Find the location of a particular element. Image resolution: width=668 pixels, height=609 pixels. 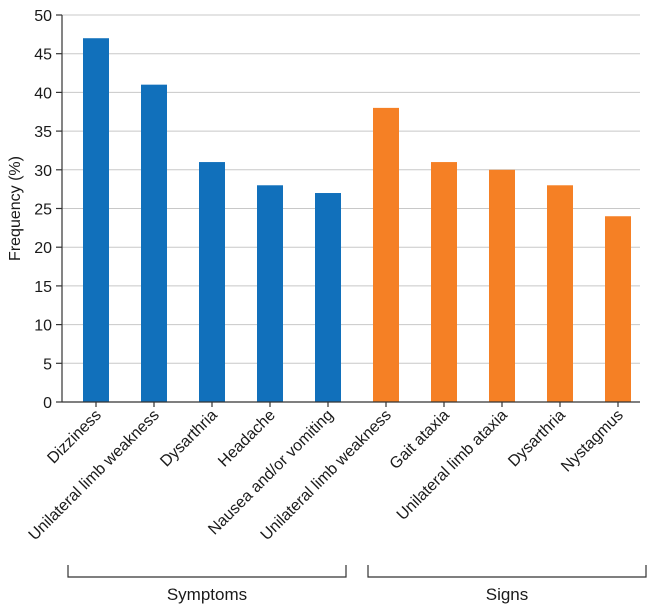

y-tick-label: 15 is located at coordinates (43, 287).